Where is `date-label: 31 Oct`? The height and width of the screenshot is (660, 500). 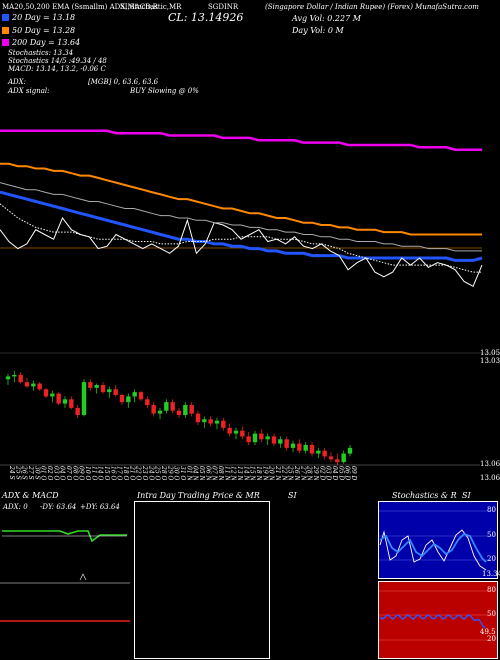 date-label: 31 Oct is located at coordinates (182, 473).